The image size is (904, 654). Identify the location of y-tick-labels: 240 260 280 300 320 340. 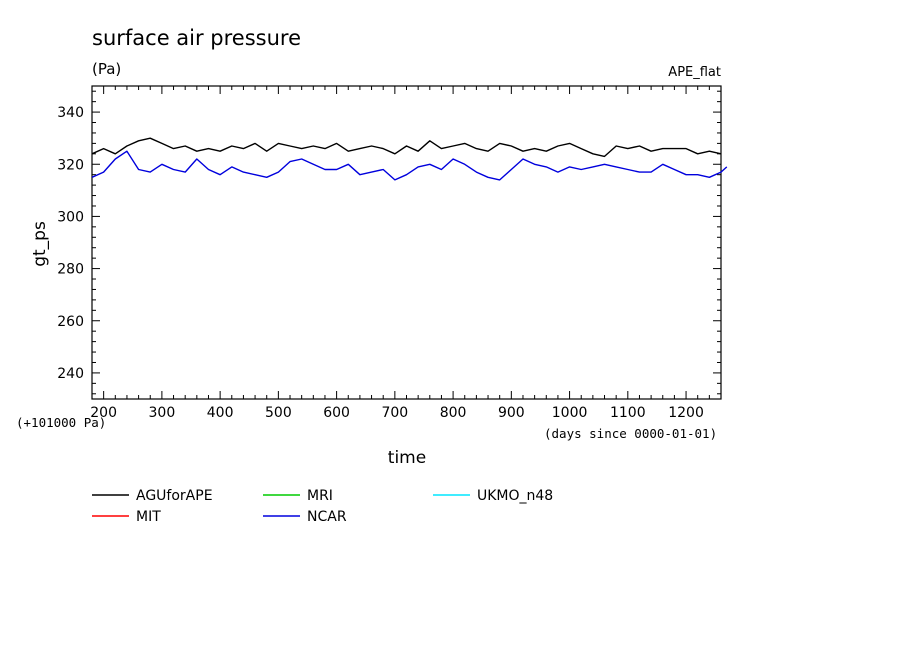
(70, 243).